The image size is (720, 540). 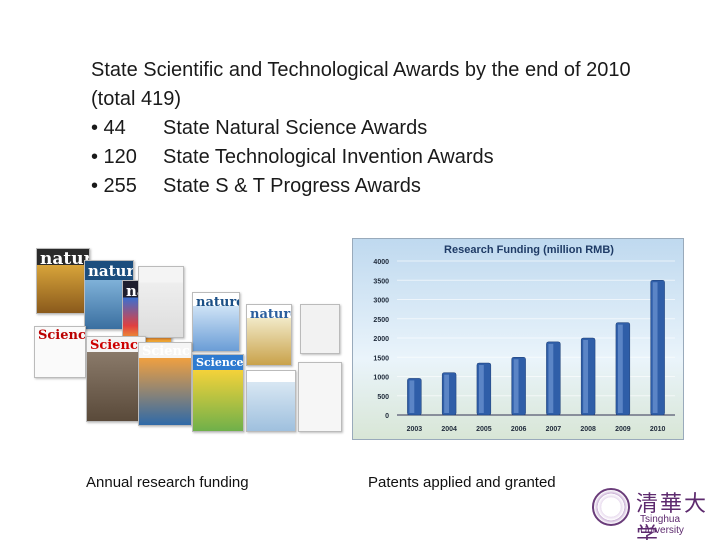 What do you see at coordinates (381, 281) in the screenshot?
I see `y-tick-label: 3500` at bounding box center [381, 281].